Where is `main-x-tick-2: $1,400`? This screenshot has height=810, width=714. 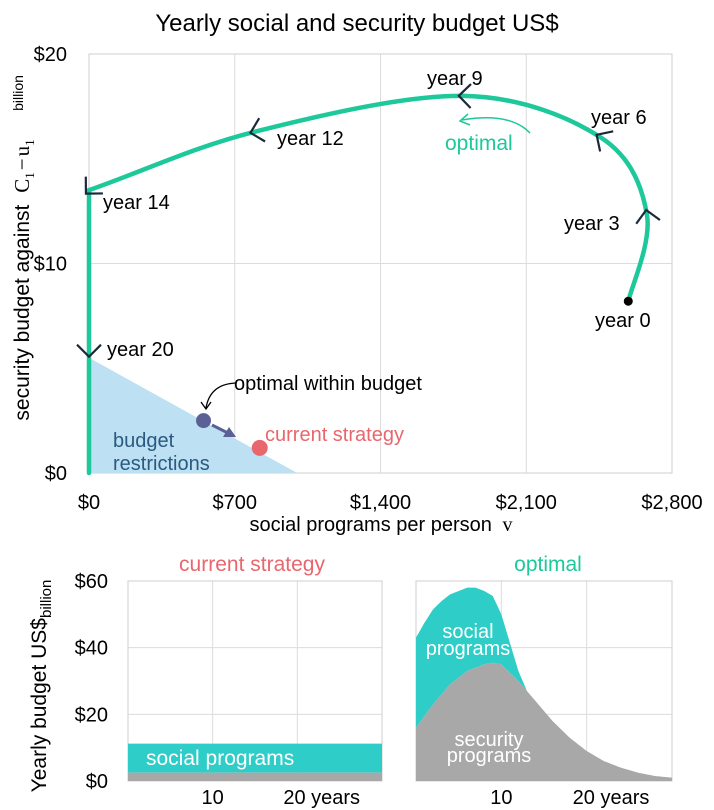 main-x-tick-2: $1,400 is located at coordinates (380, 503).